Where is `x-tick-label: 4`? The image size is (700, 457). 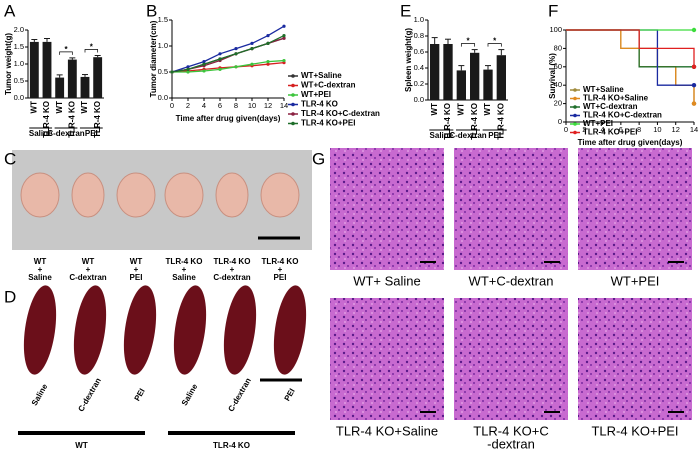 x-tick-label: 4 is located at coordinates (204, 105).